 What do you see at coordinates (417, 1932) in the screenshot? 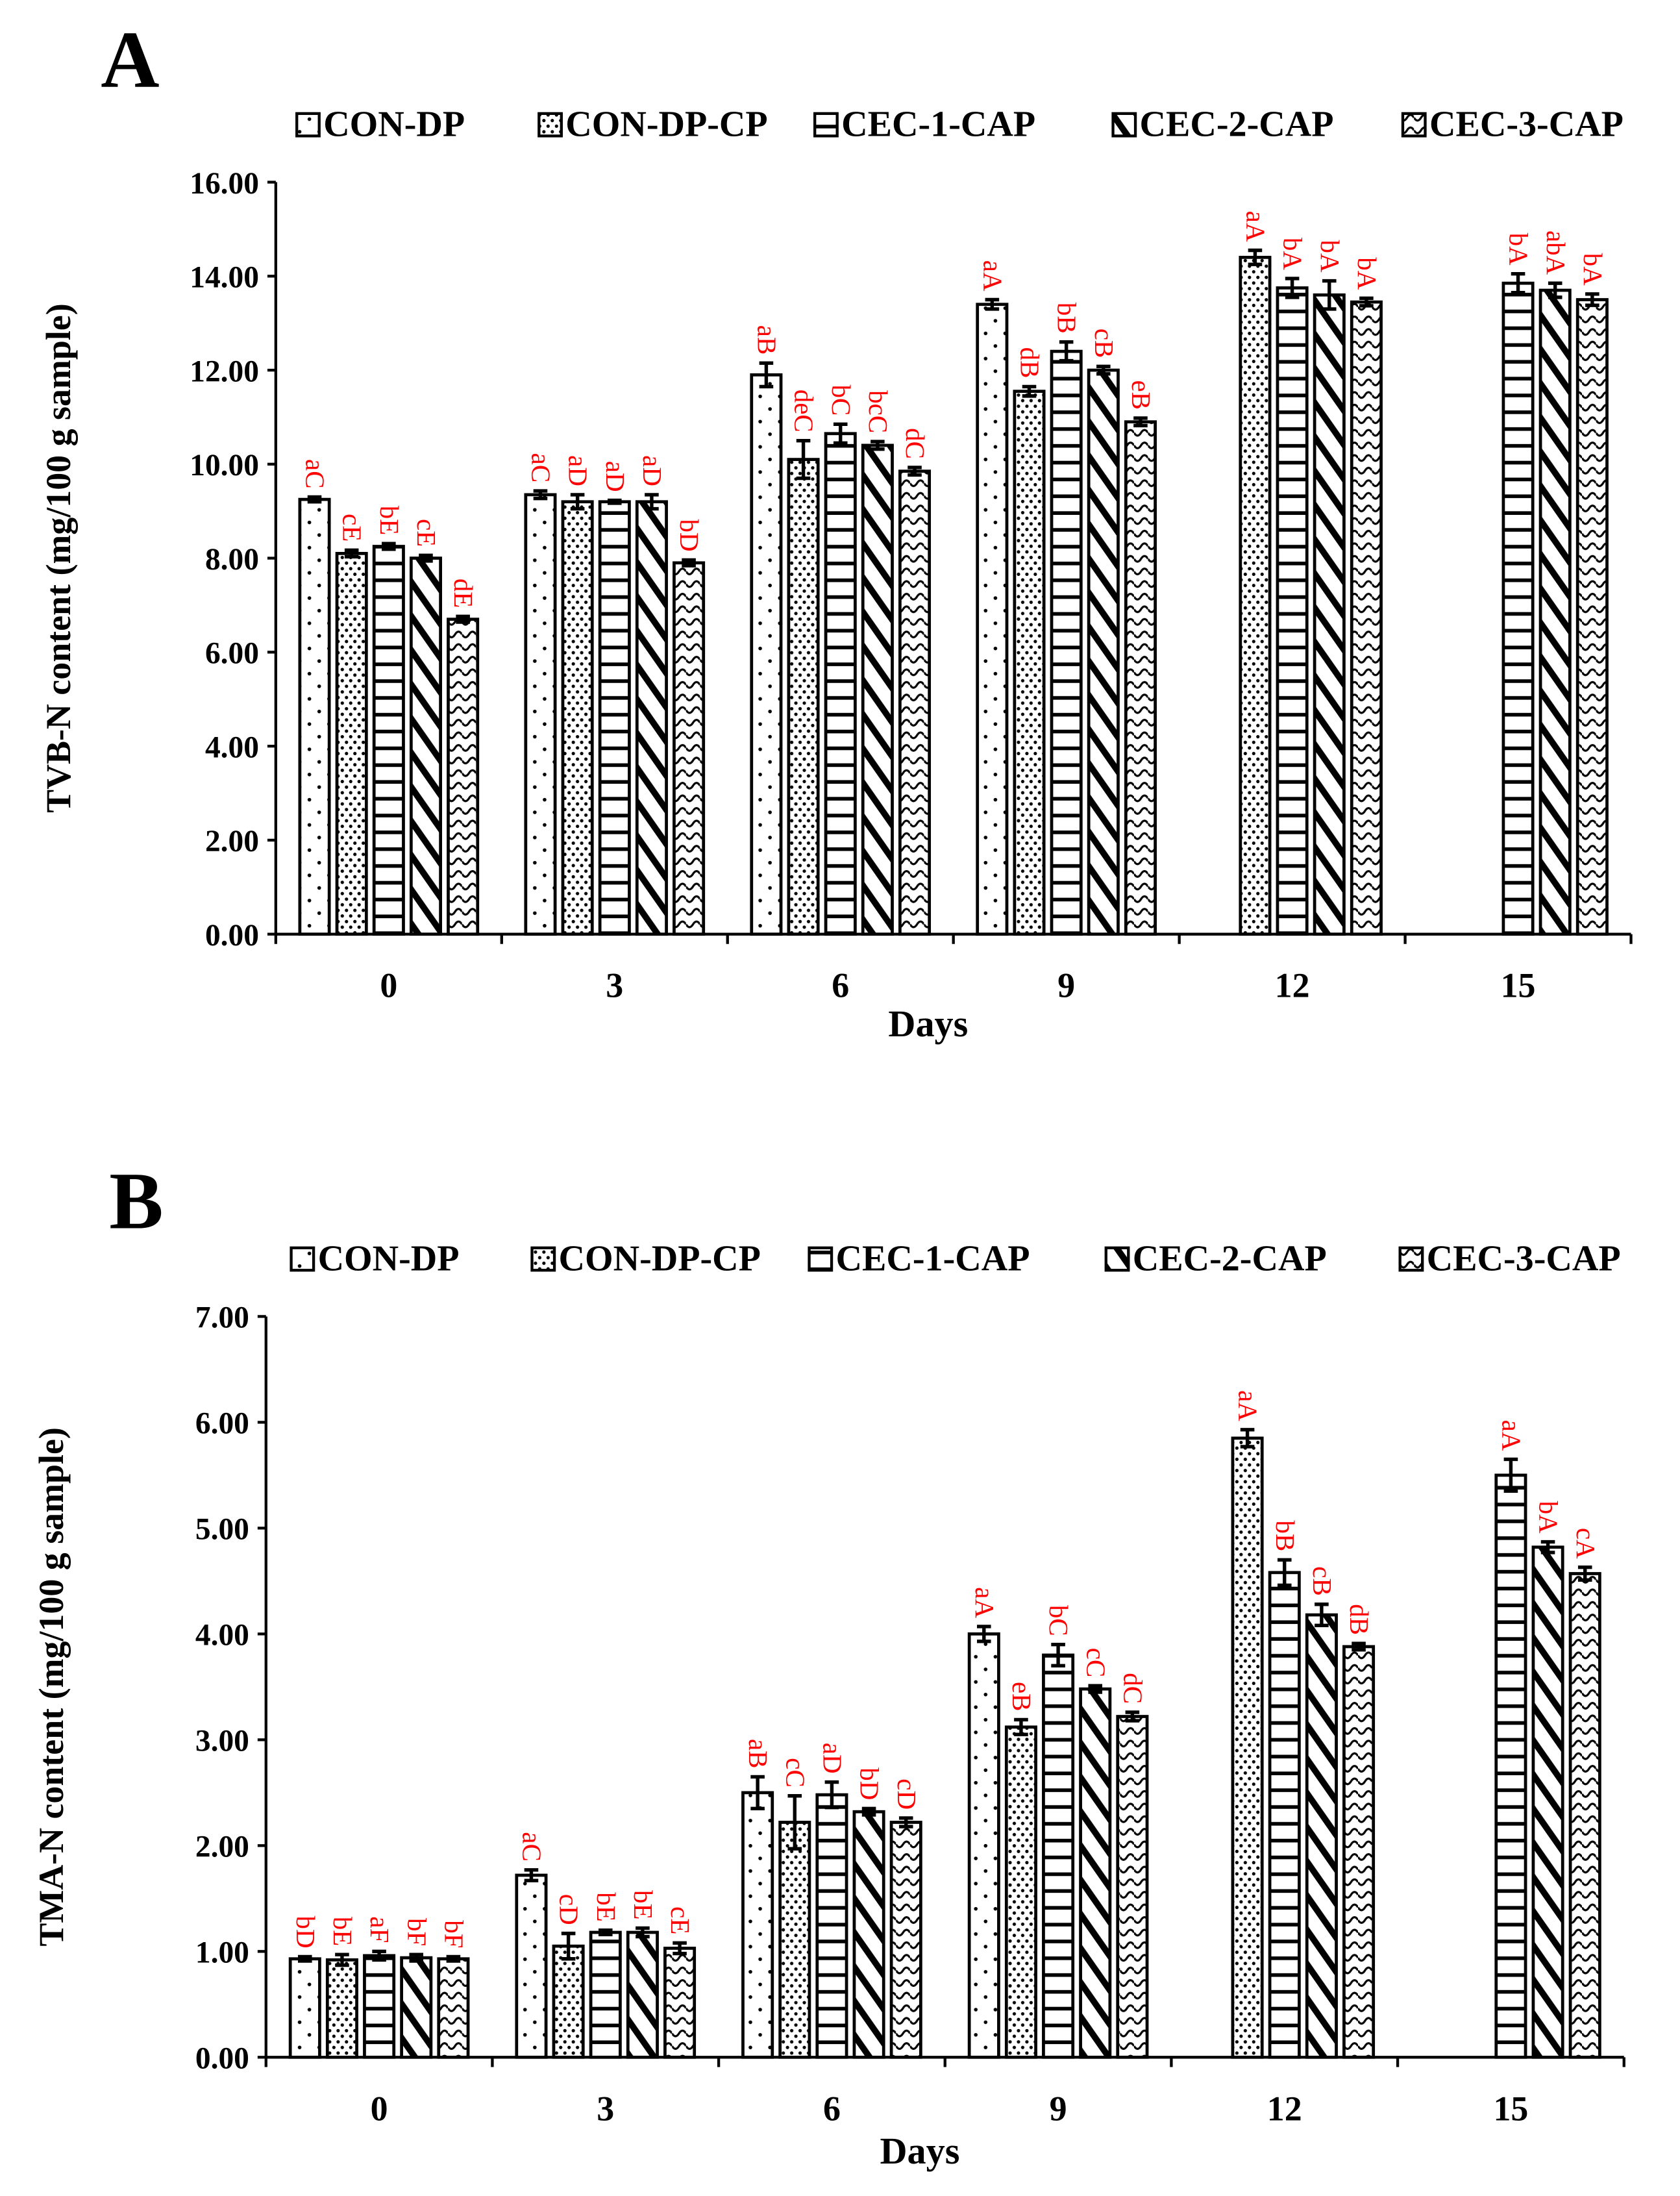
I see `significance-label: bF` at bounding box center [417, 1932].